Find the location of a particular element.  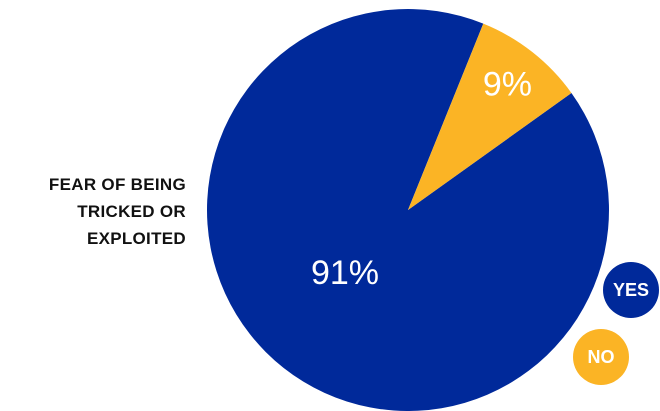

legend-yes-label: YES is located at coordinates (631, 289).